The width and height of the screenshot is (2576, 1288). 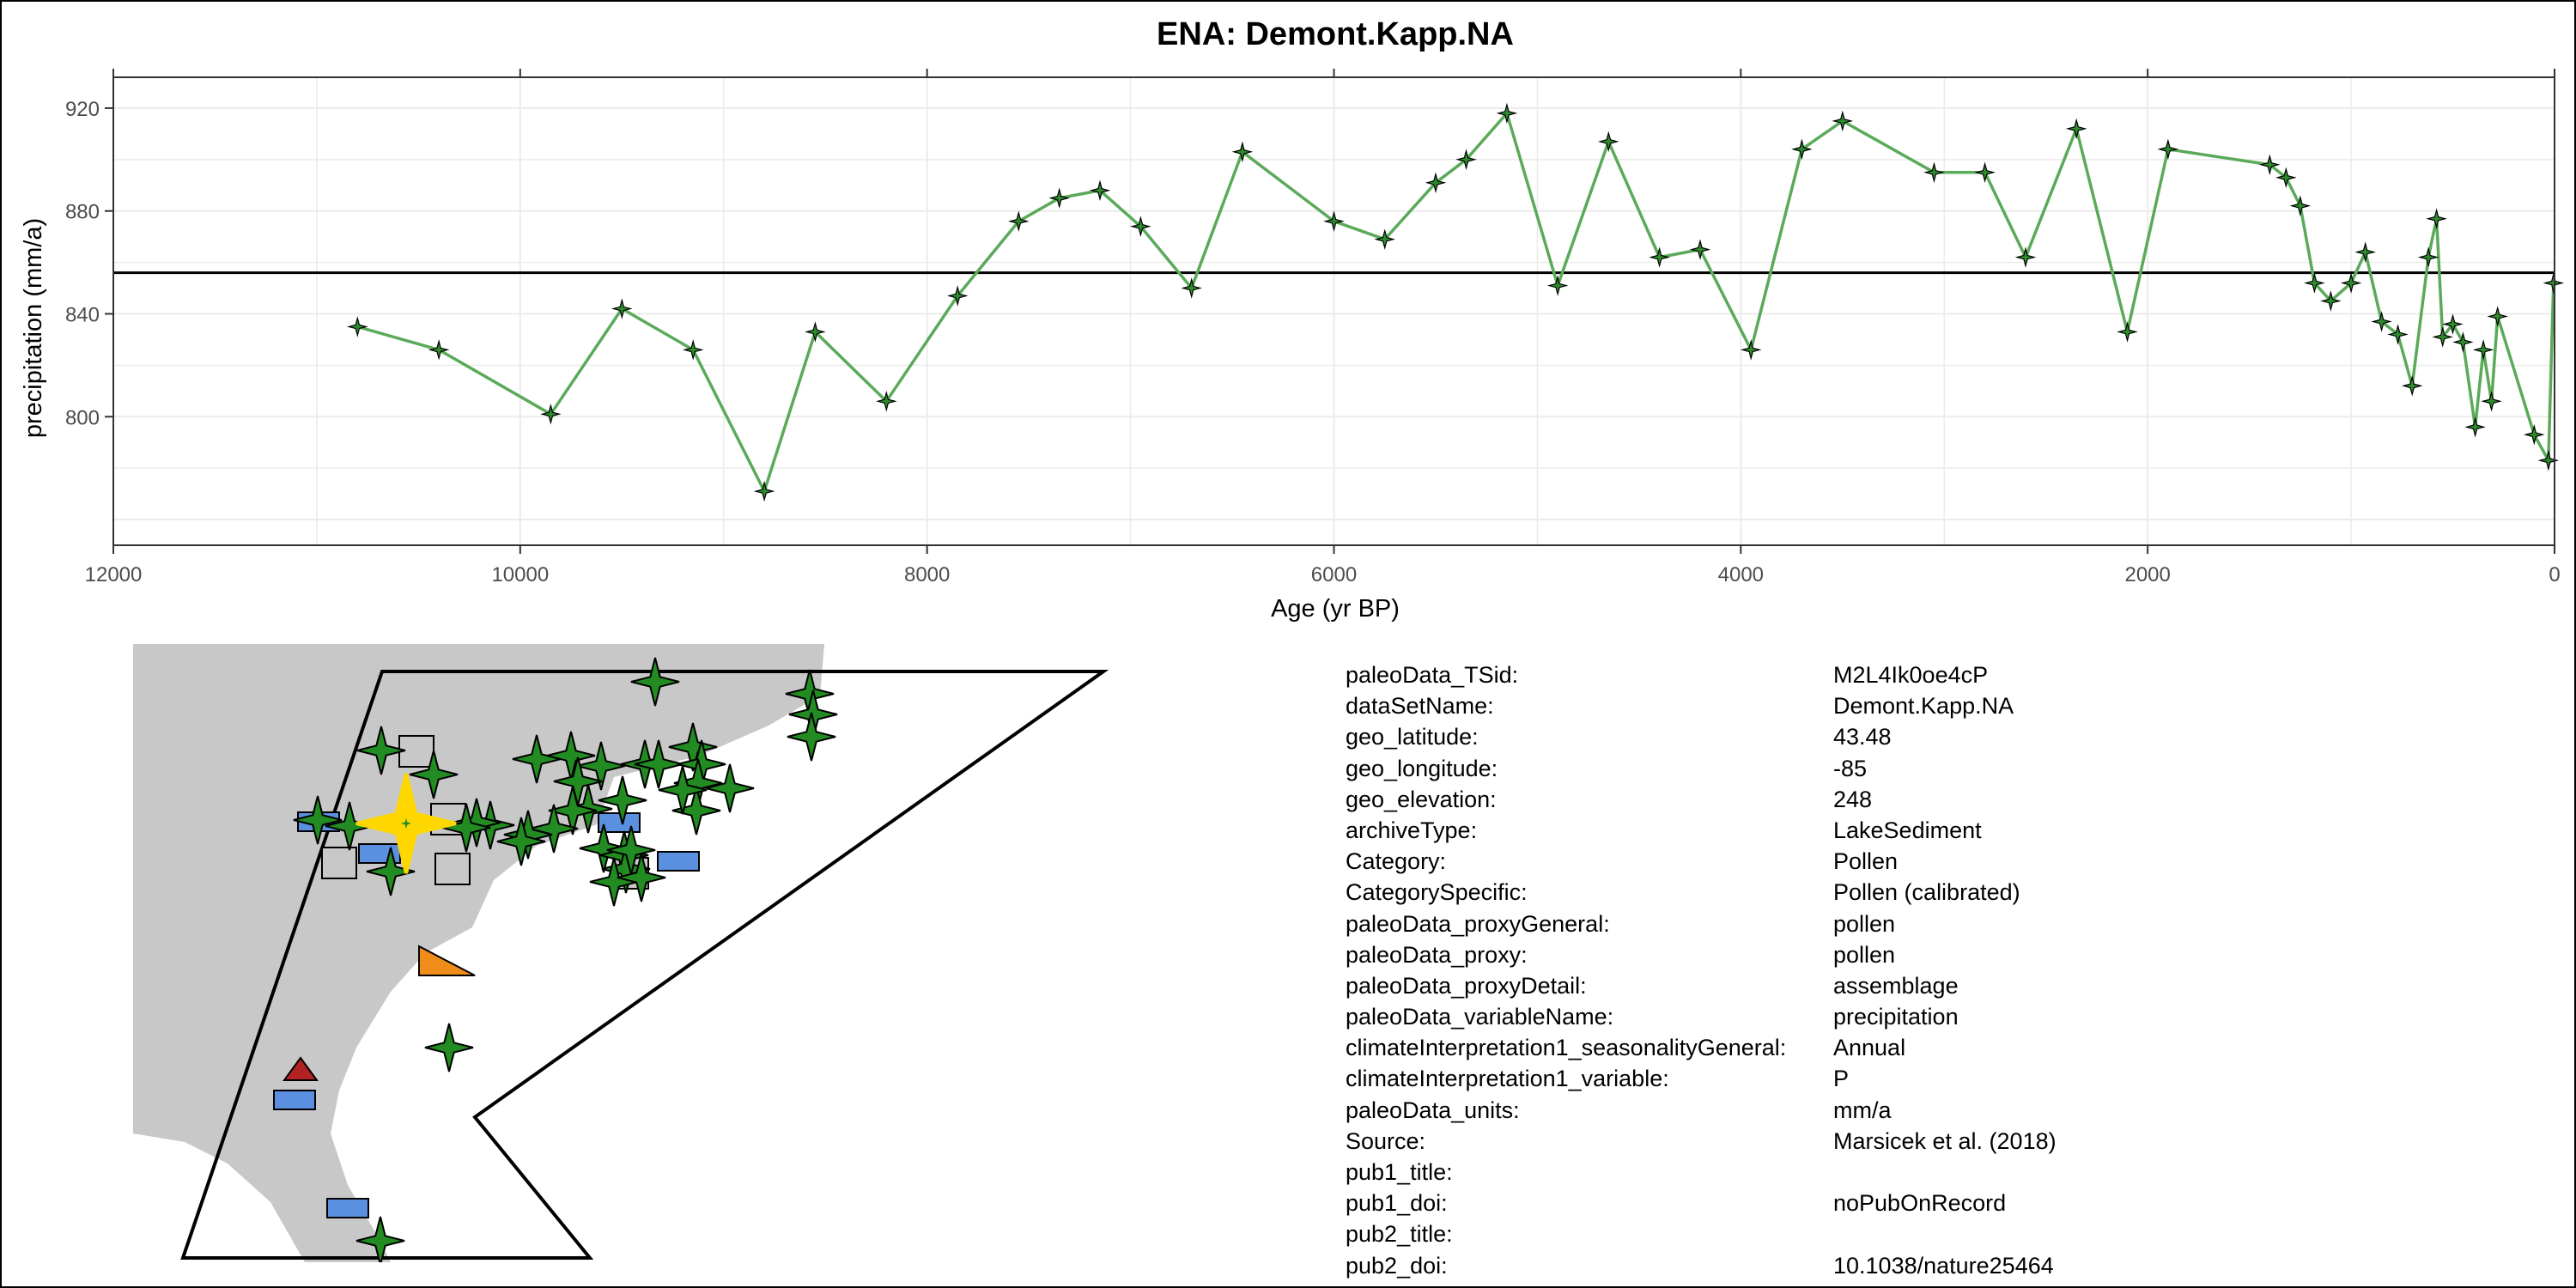 I want to click on metadata-value: -85, so click(x=1850, y=768).